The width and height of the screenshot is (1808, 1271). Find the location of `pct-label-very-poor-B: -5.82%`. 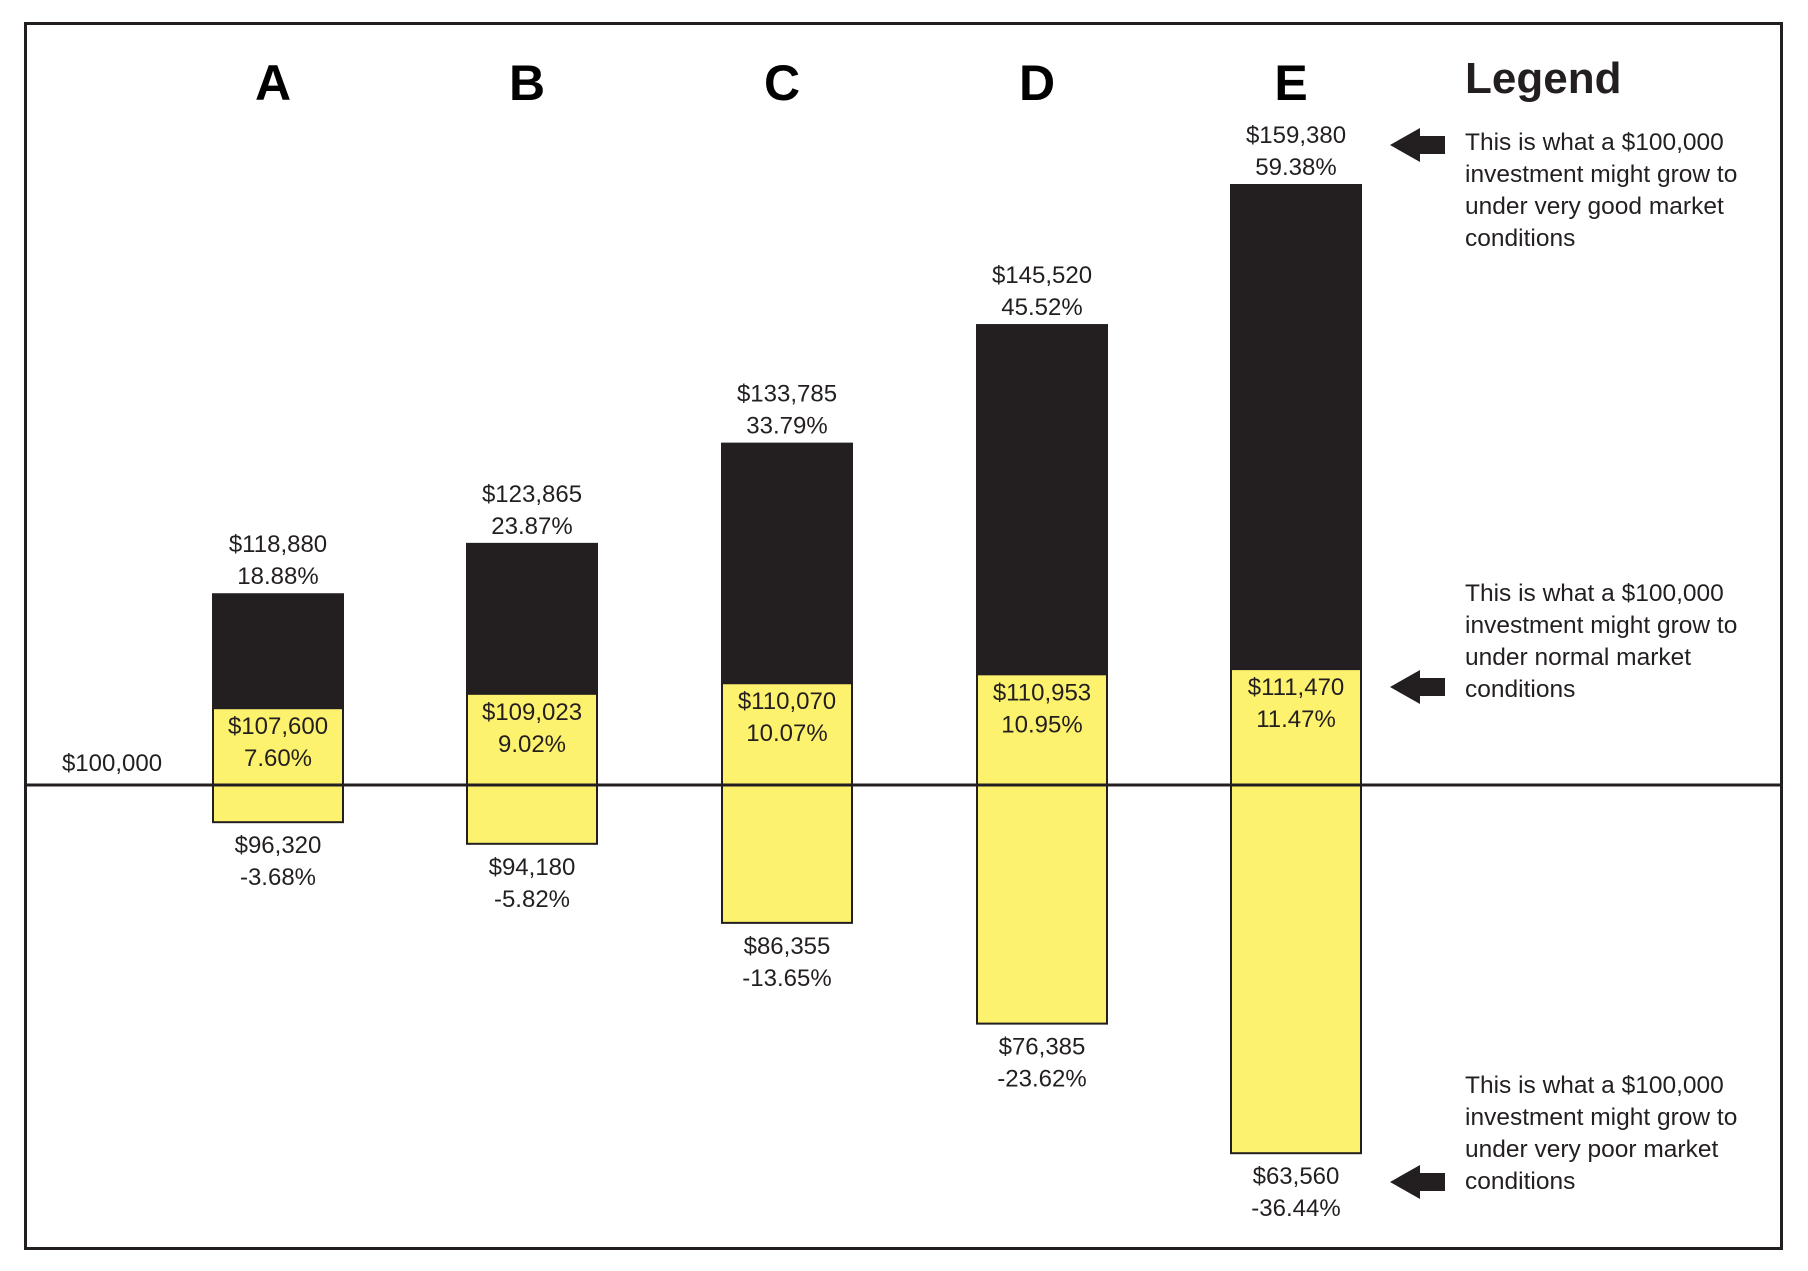

pct-label-very-poor-B: -5.82% is located at coordinates (532, 899).